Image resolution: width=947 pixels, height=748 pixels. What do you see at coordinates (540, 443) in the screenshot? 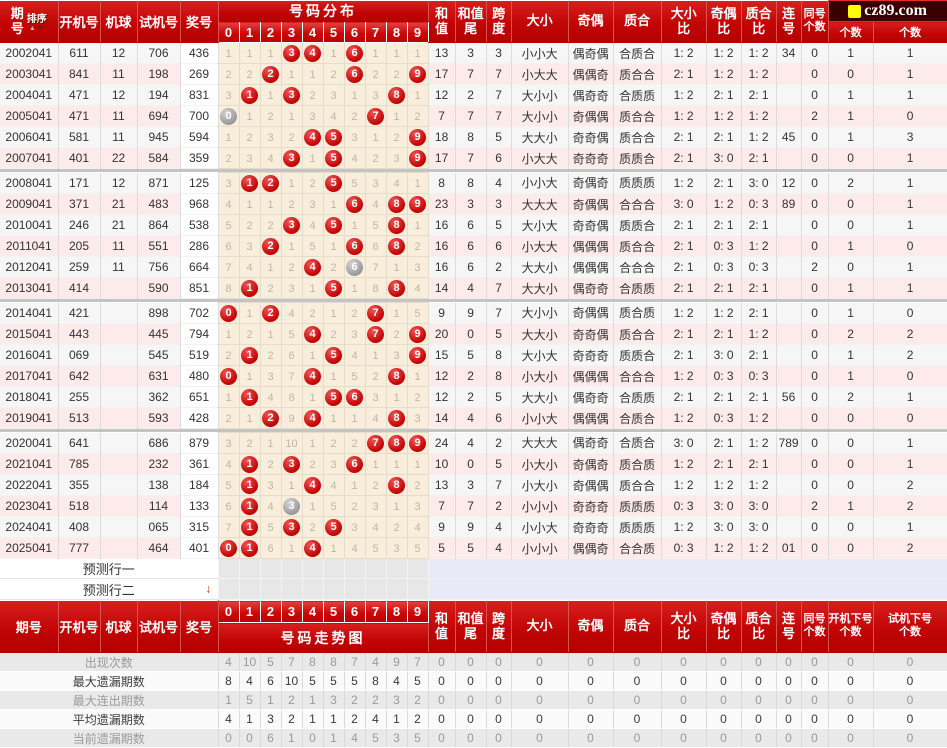
I see `size-pattern-cell: 大大大` at bounding box center [540, 443].